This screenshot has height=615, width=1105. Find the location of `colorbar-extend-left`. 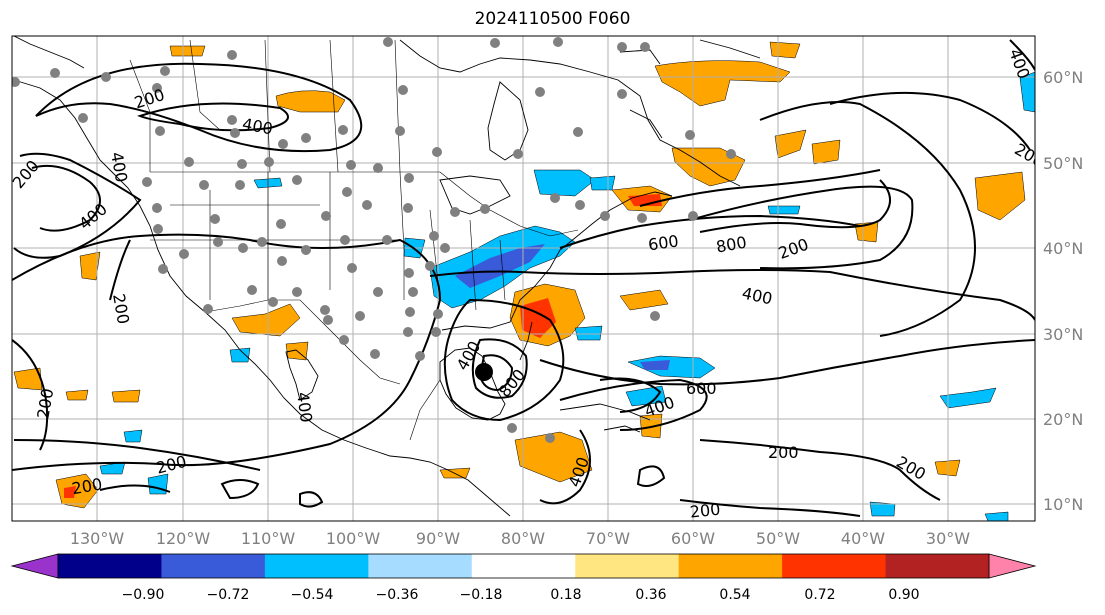

colorbar-extend-left is located at coordinates (34, 566).